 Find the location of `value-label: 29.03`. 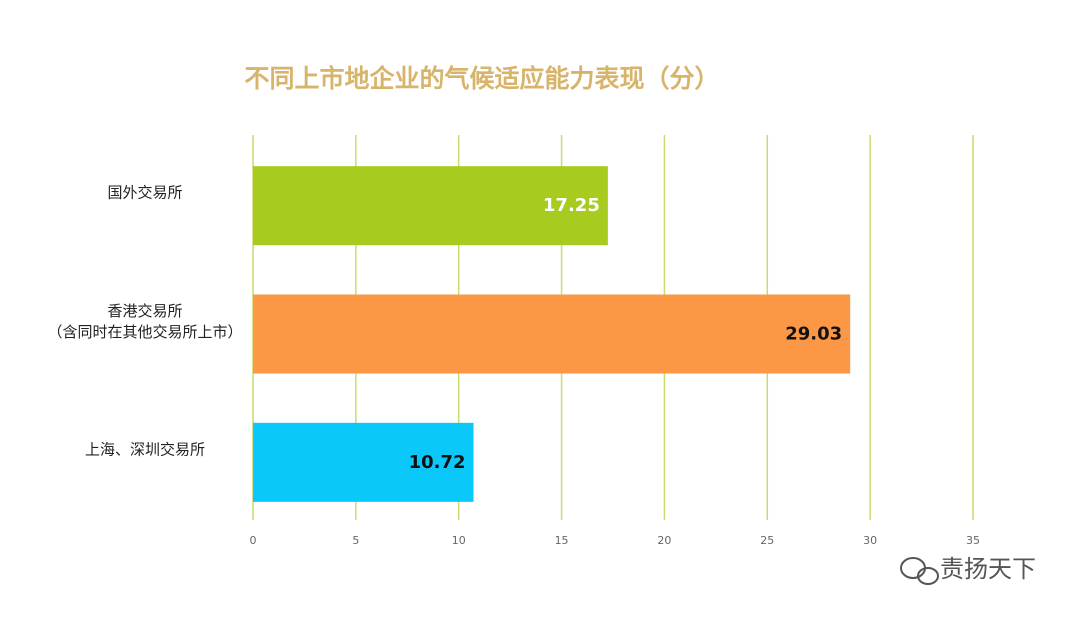

value-label: 29.03 is located at coordinates (813, 334).